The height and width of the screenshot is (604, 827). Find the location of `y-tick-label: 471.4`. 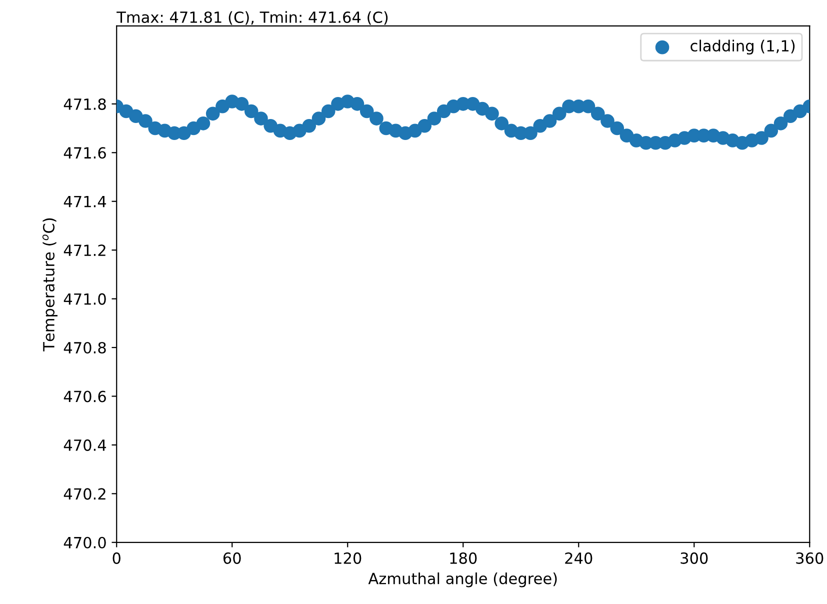

y-tick-label: 471.4 is located at coordinates (85, 202).